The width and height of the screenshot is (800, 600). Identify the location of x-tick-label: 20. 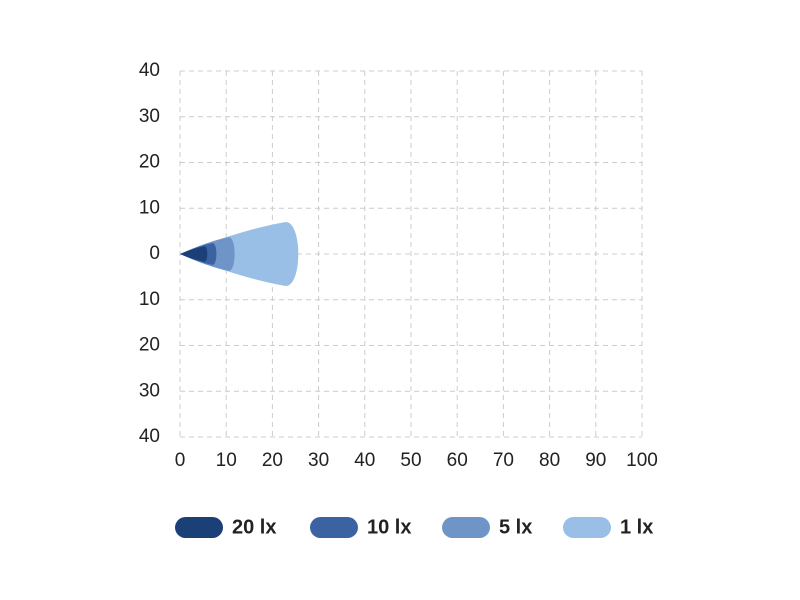
(272, 460).